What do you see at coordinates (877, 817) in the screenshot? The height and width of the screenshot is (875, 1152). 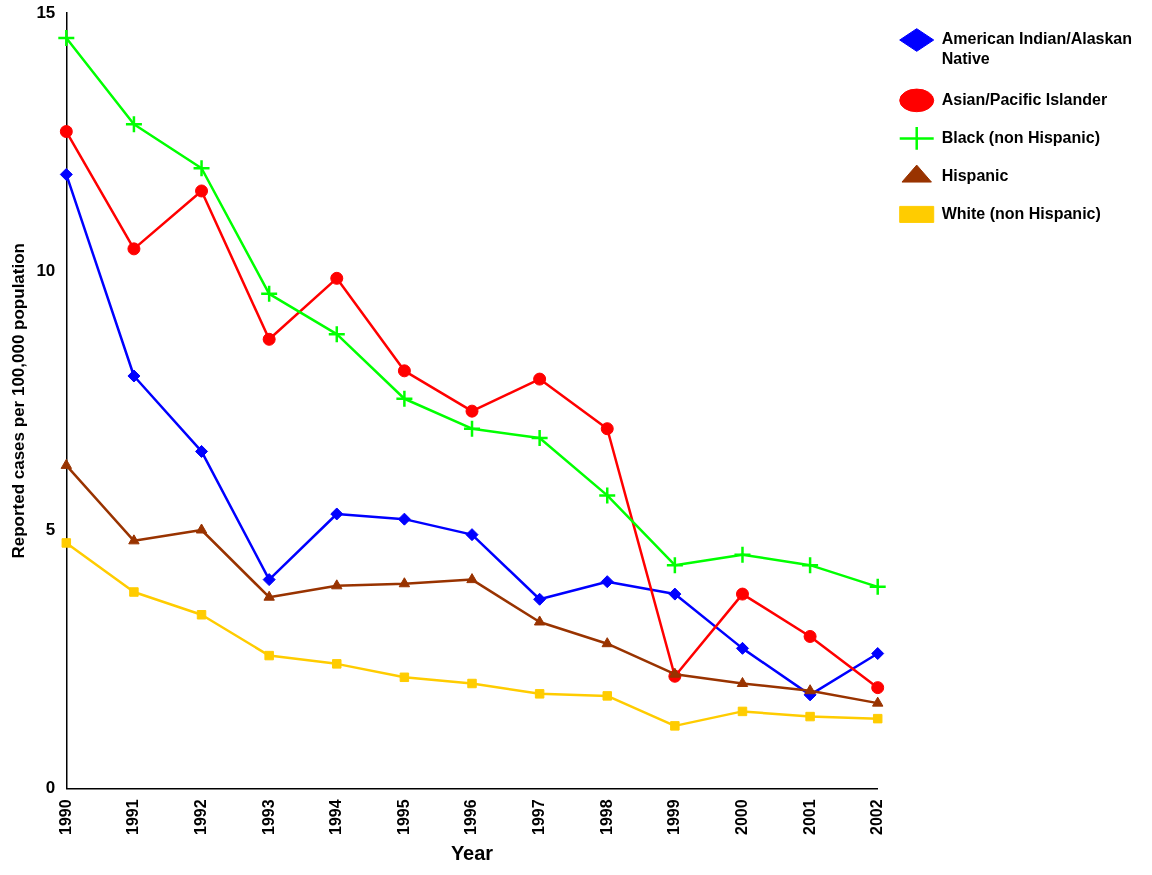 I see `x-tick-label: 2002` at bounding box center [877, 817].